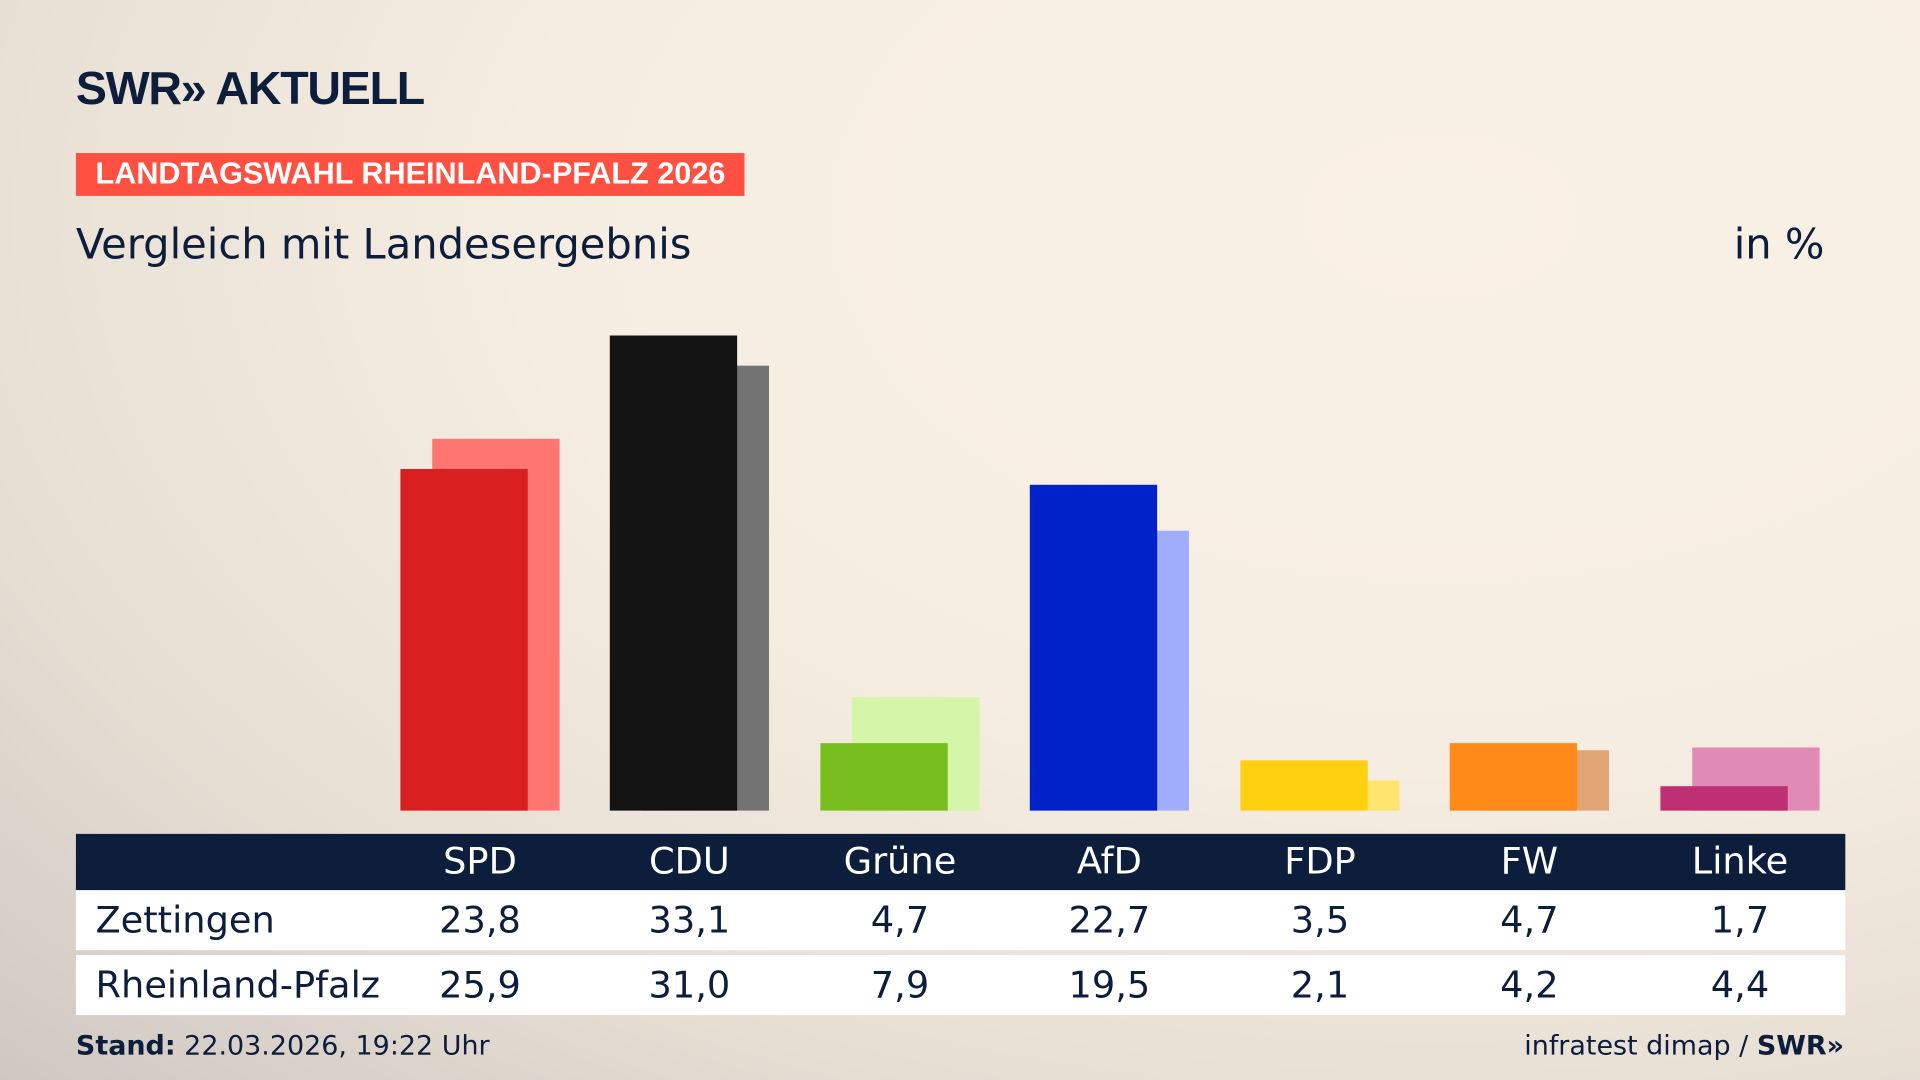 The width and height of the screenshot is (1920, 1080). I want to click on category-label: CDU, so click(689, 862).